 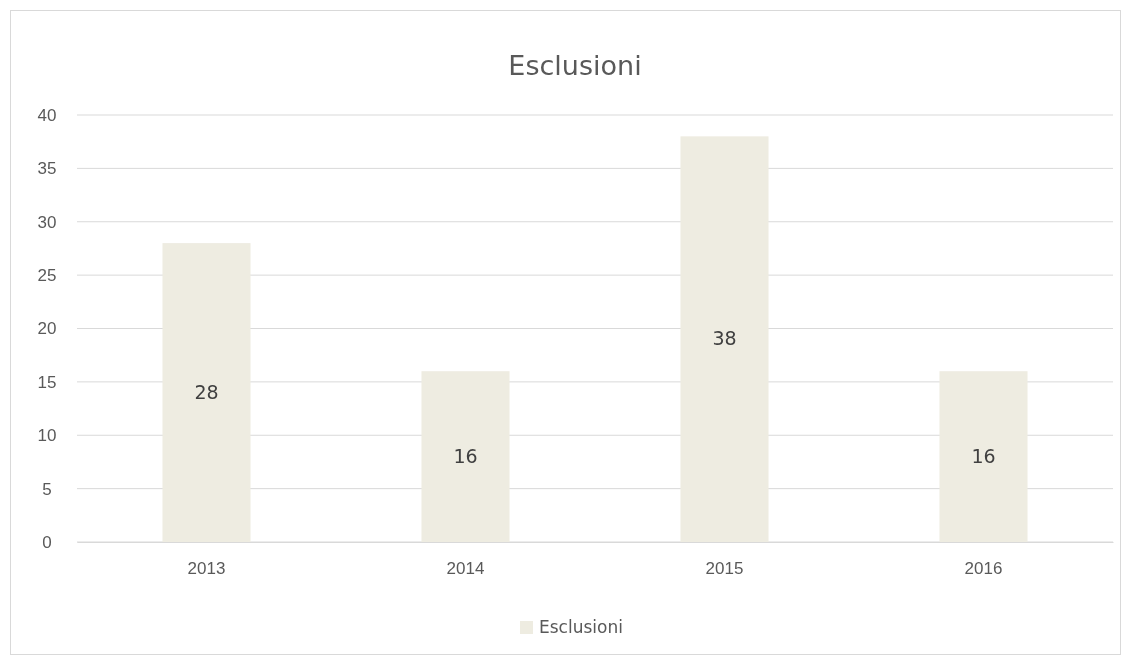 I want to click on y-tick-label: 0, so click(x=47, y=542).